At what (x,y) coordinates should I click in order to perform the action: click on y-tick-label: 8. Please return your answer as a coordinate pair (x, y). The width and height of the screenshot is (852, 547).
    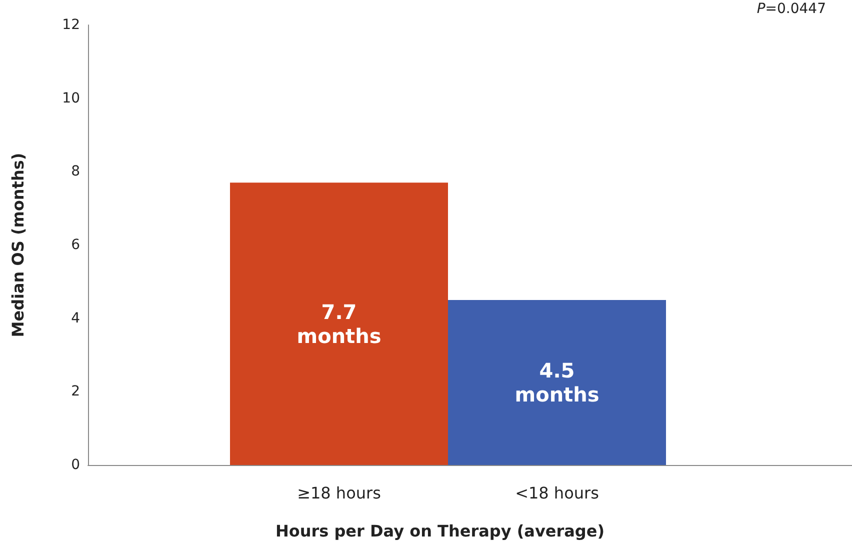
    Looking at the image, I should click on (75, 172).